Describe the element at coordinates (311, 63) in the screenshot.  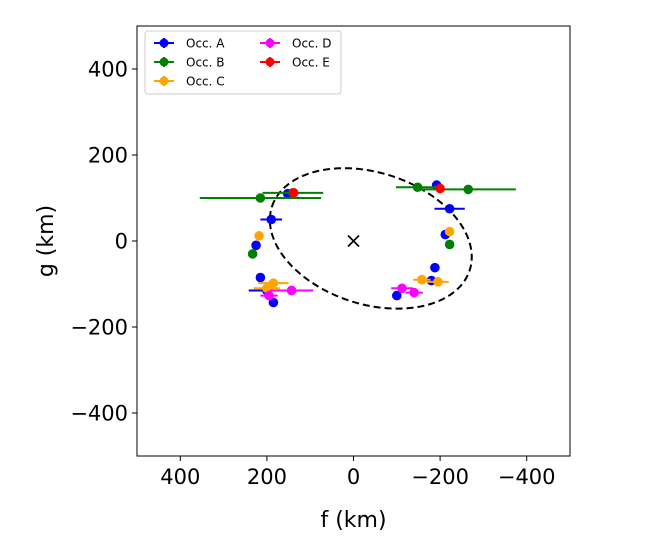
I see `legend-label: Occ. E` at that location.